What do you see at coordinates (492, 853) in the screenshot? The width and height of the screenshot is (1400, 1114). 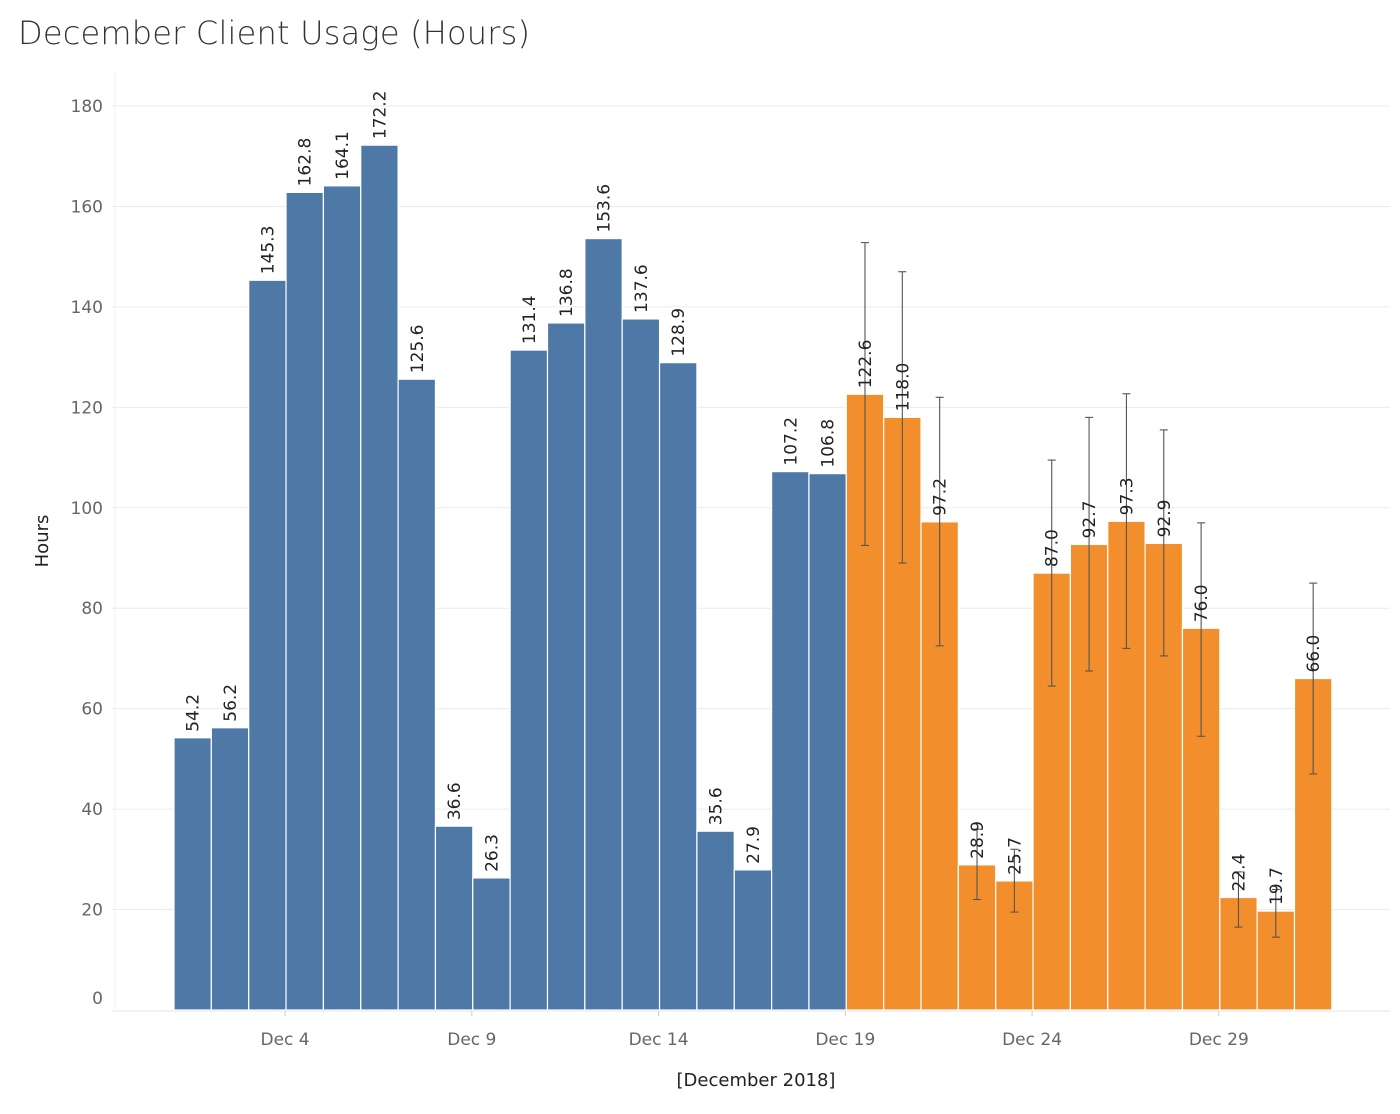 I see `data-label-dec-9: 26.3` at bounding box center [492, 853].